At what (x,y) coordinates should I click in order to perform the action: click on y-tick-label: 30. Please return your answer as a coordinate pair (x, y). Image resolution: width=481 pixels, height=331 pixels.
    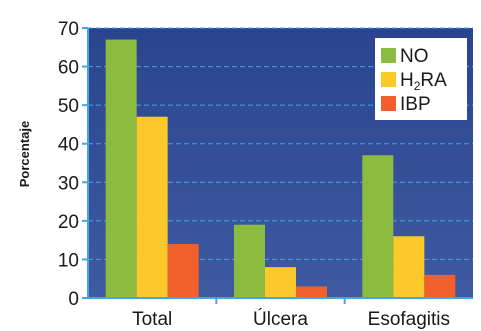
    Looking at the image, I should click on (68, 183).